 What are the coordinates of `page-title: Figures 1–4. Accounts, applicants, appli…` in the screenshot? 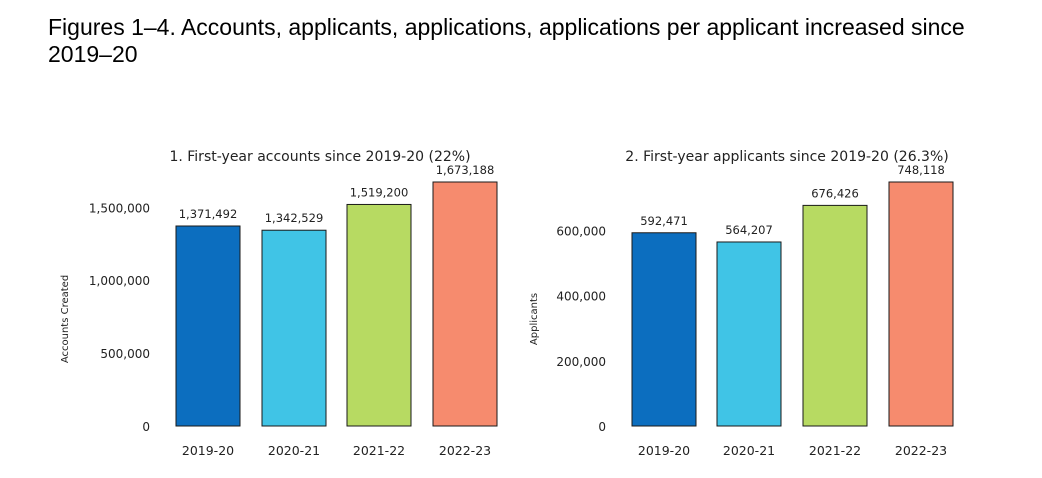 It's located at (506, 40).